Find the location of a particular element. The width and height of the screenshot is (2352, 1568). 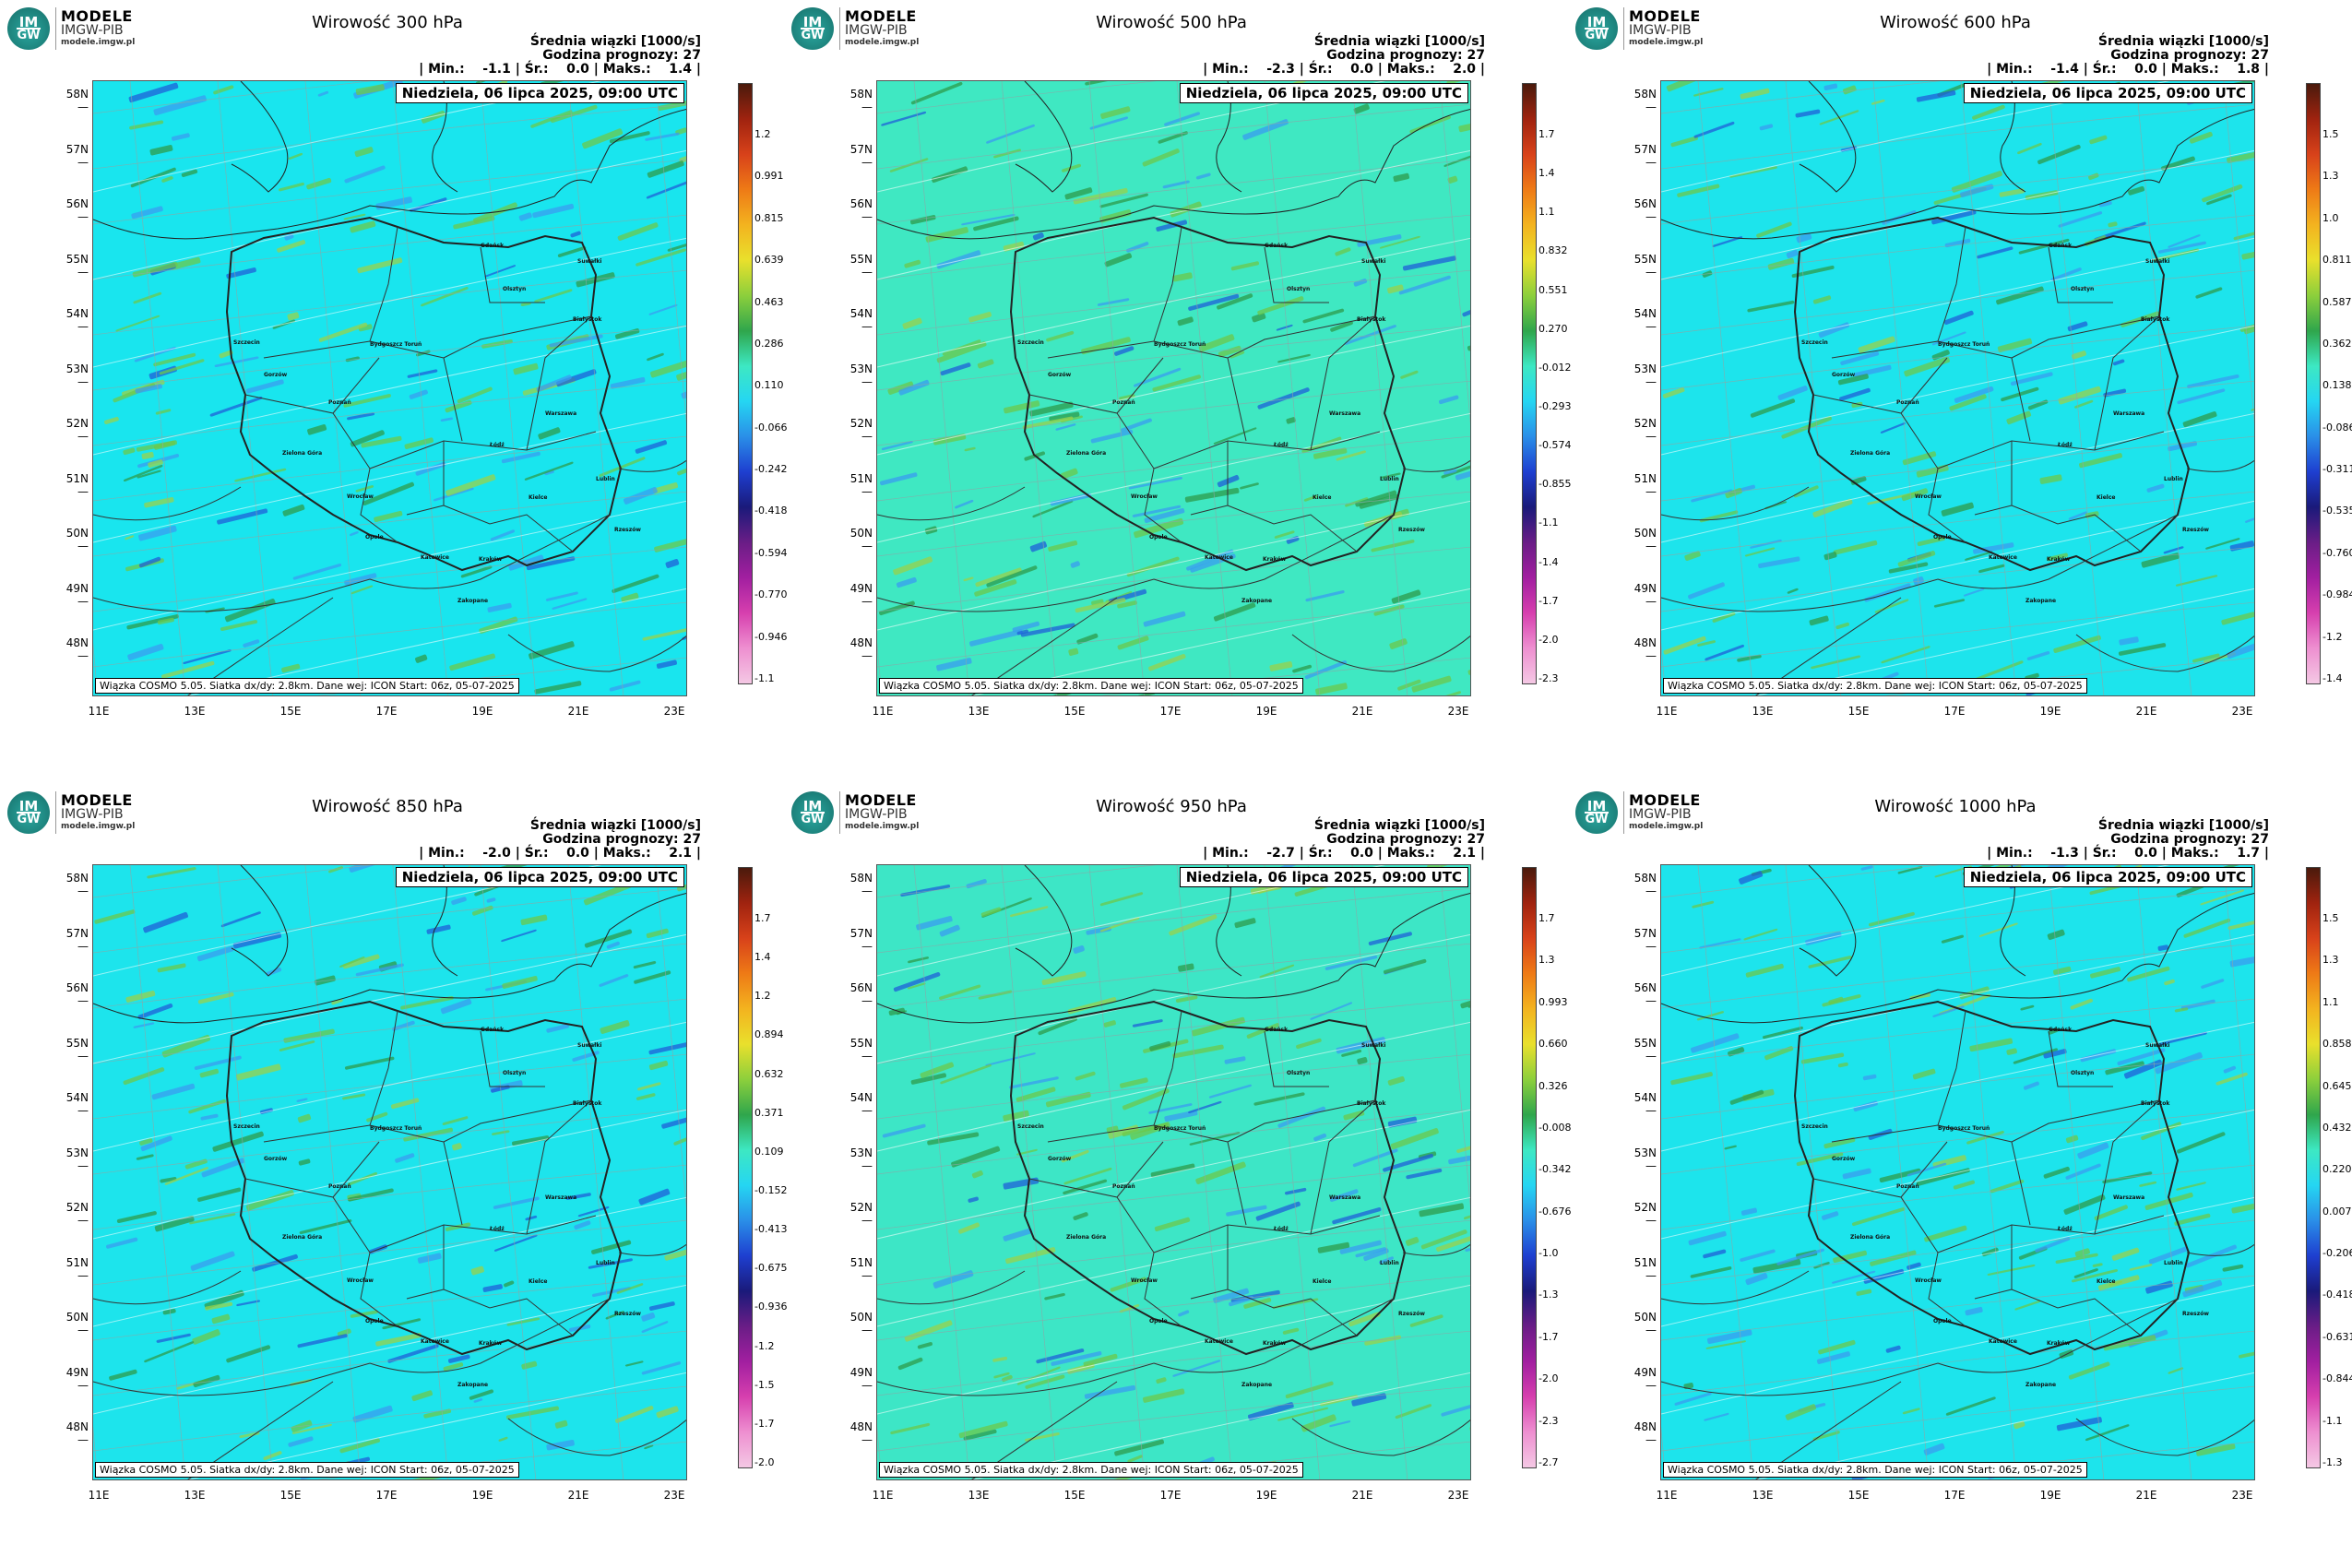

forecast-hour: Godzina prognozy: 27 is located at coordinates (621, 839).